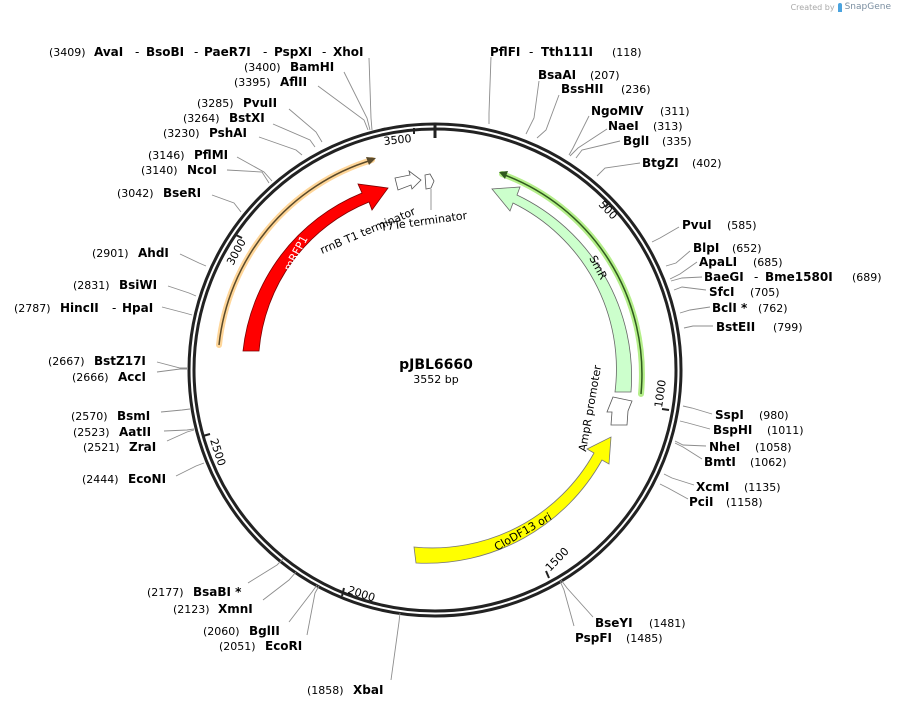  Describe the element at coordinates (719, 225) in the screenshot. I see `site-pvui: PvuI (585)` at that location.